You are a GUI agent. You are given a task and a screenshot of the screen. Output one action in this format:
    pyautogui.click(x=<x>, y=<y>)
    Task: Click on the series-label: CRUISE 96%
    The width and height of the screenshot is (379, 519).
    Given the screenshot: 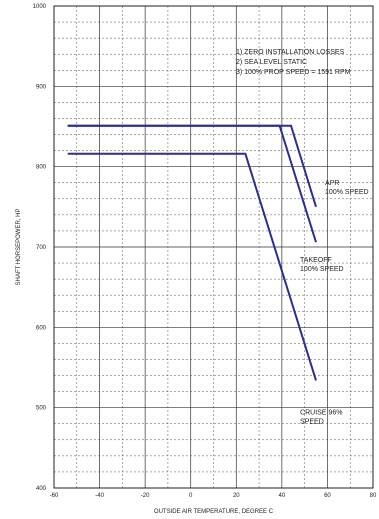 What is the action you would take?
    pyautogui.click(x=321, y=412)
    